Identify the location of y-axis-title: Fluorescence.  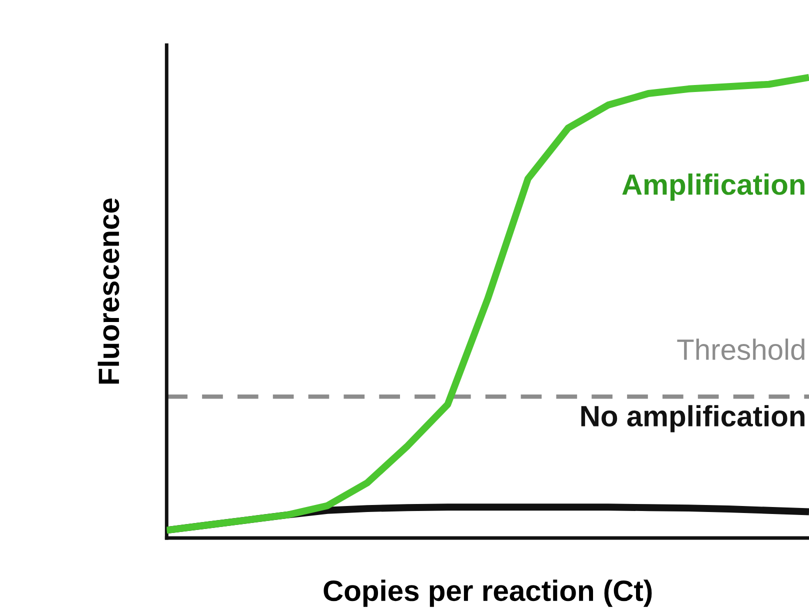
(109, 291).